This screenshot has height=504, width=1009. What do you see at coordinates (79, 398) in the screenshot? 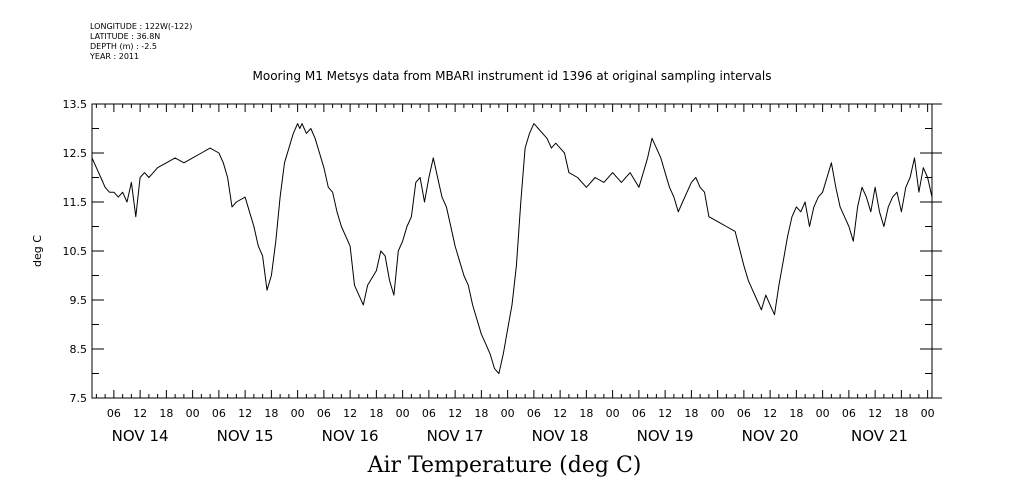
I see `y-tick-label: 7.5` at bounding box center [79, 398].